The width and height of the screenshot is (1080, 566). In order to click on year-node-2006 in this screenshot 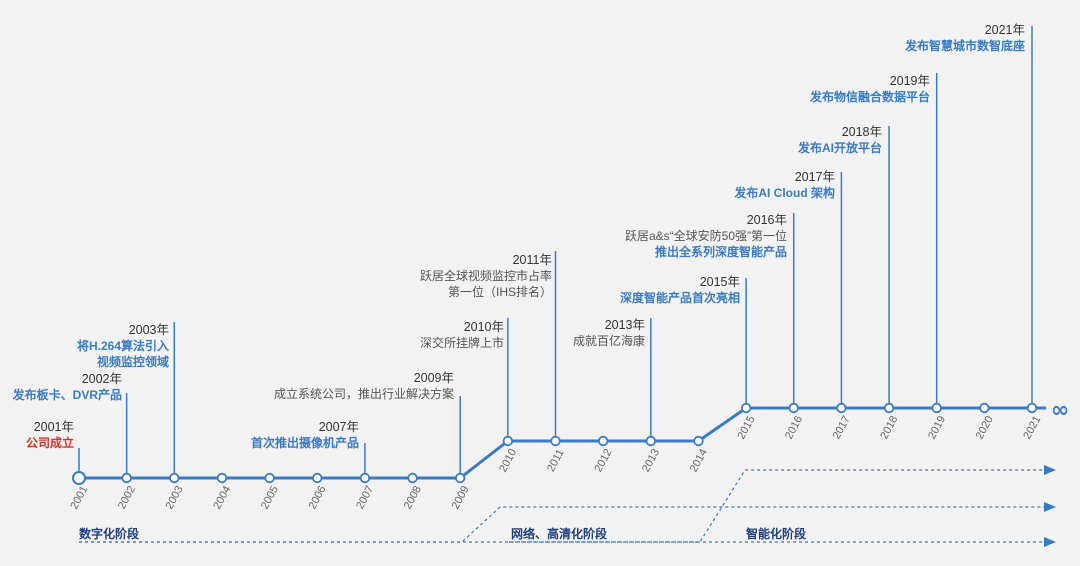, I will do `click(317, 478)`.